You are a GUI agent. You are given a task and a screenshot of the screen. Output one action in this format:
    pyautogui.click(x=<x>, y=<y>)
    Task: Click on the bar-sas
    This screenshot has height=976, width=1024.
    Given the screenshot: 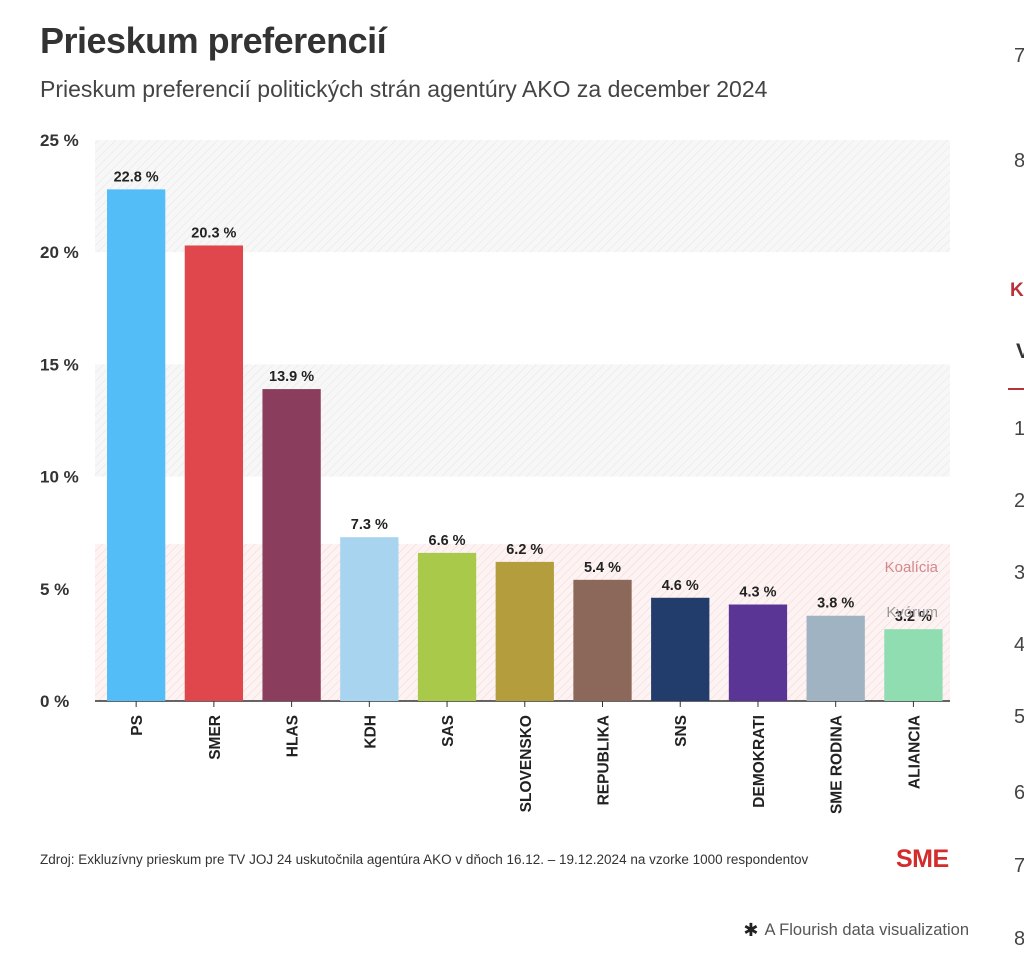 What is the action you would take?
    pyautogui.click(x=447, y=626)
    